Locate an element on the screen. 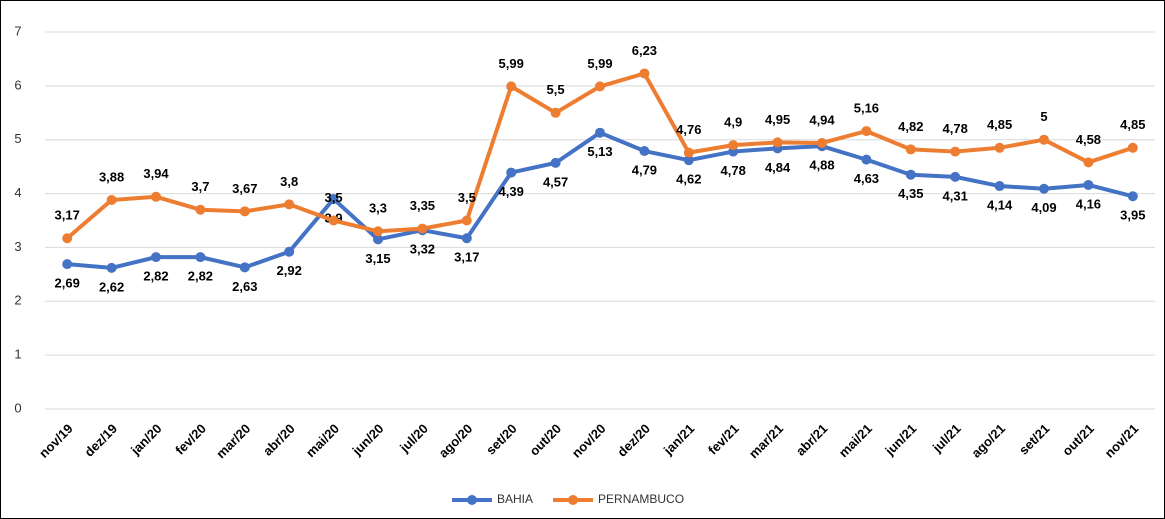  data-label: 3,35 is located at coordinates (422, 205).